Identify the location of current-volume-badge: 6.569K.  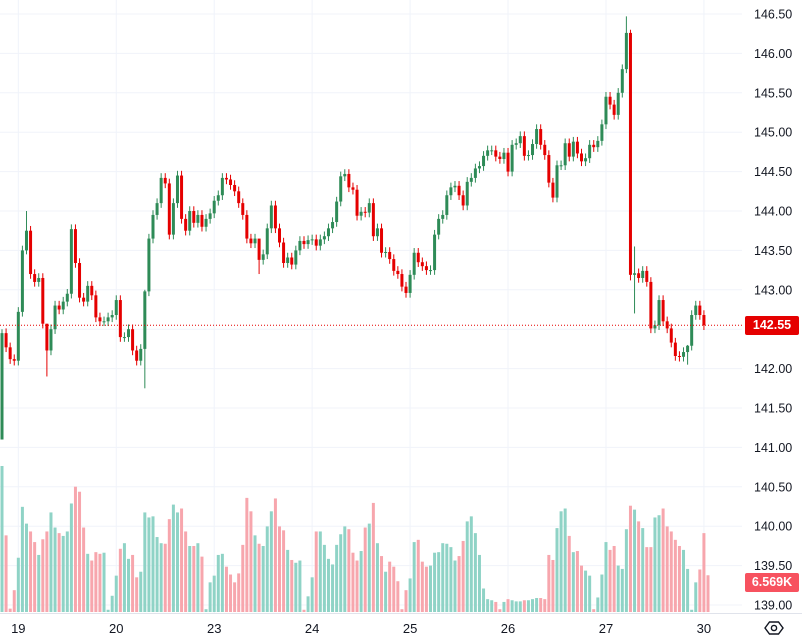
(772, 582).